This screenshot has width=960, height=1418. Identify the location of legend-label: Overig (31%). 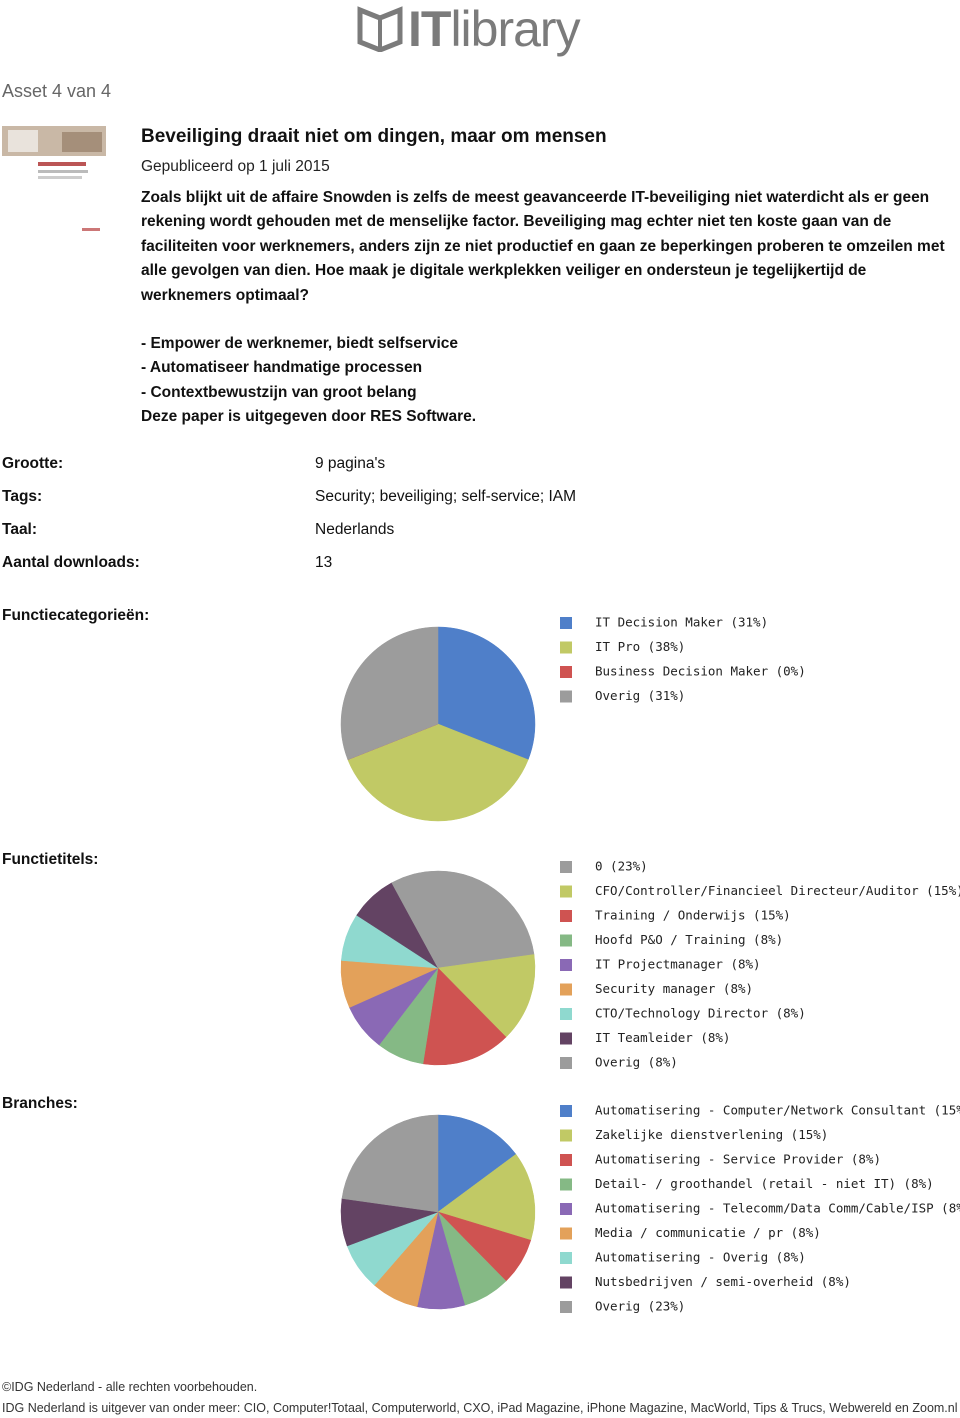
(640, 695).